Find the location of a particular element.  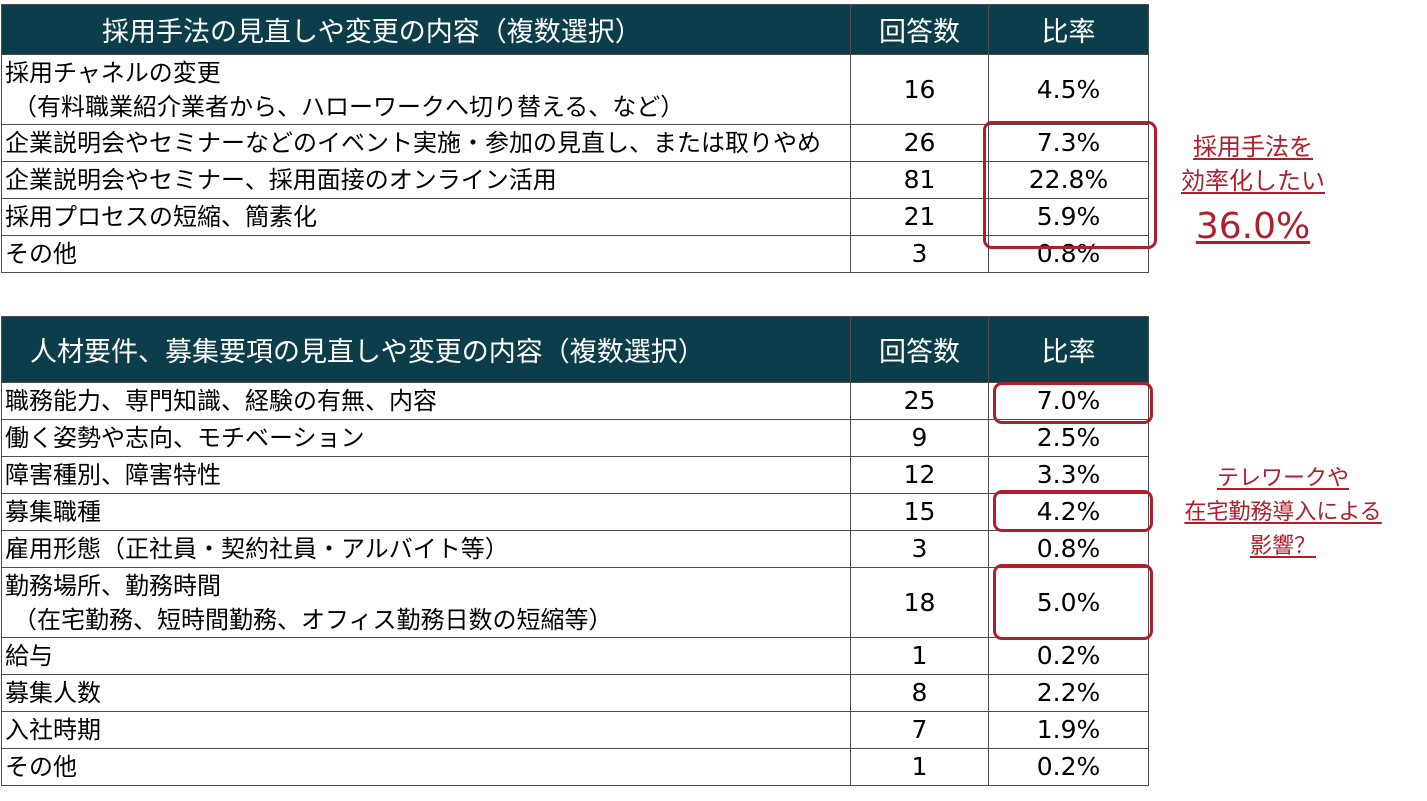

row-count: 26 is located at coordinates (919, 143).